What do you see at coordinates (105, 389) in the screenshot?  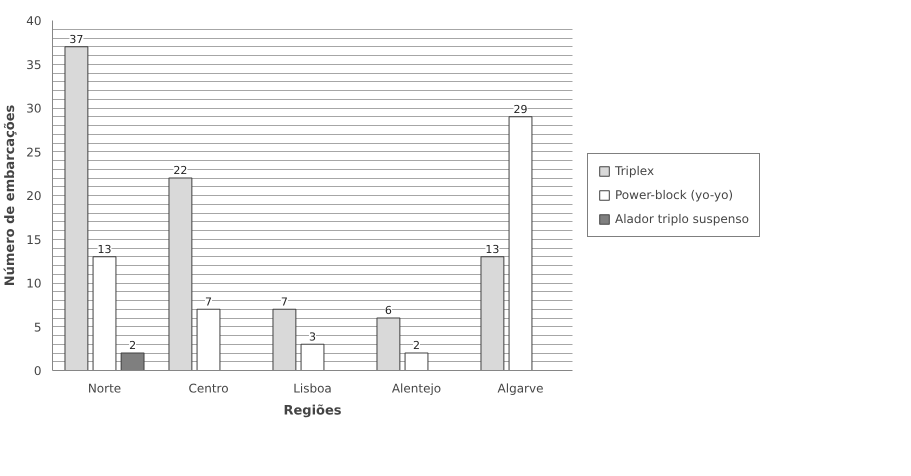 I see `x-tick-label: Norte` at bounding box center [105, 389].